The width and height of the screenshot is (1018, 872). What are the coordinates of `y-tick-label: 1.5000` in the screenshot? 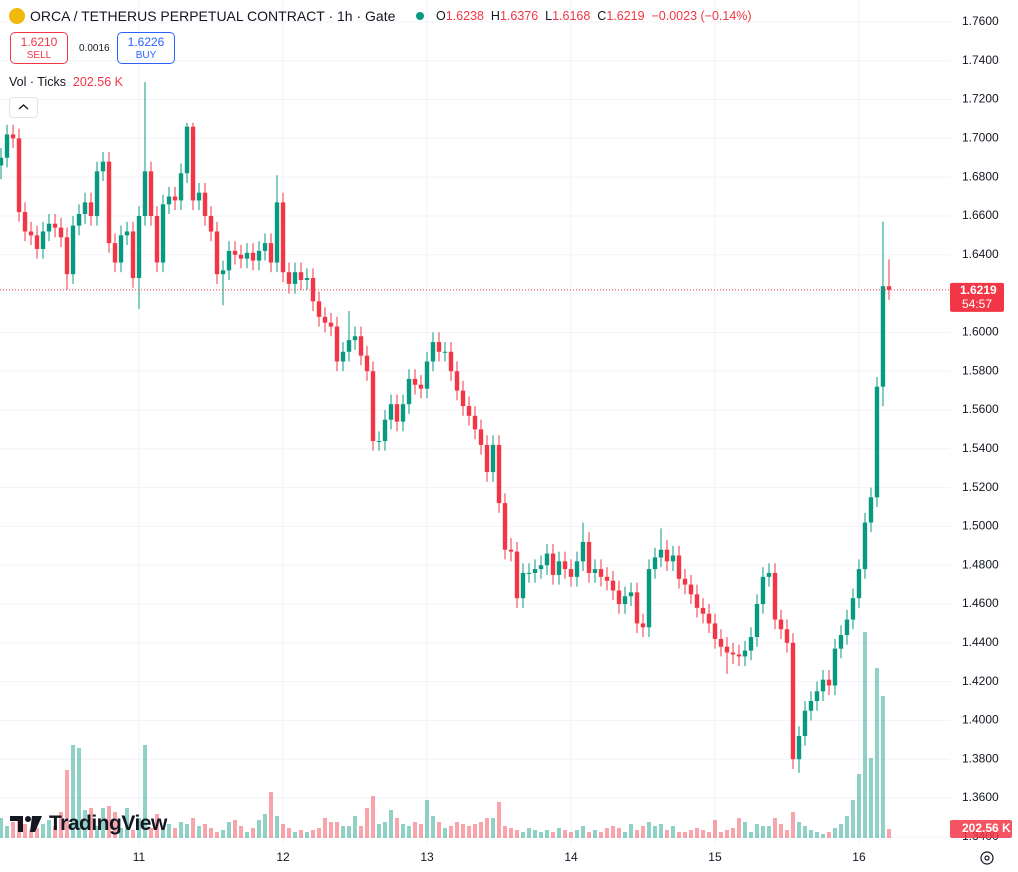 It's located at (980, 526).